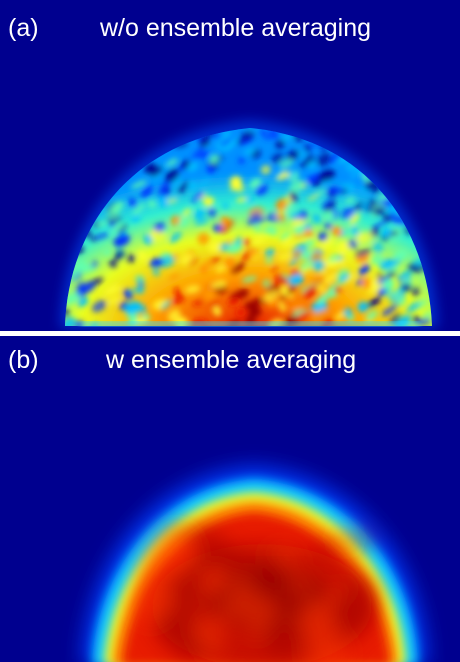  What do you see at coordinates (235, 28) in the screenshot?
I see `panel-title: w/o ensemble averaging` at bounding box center [235, 28].